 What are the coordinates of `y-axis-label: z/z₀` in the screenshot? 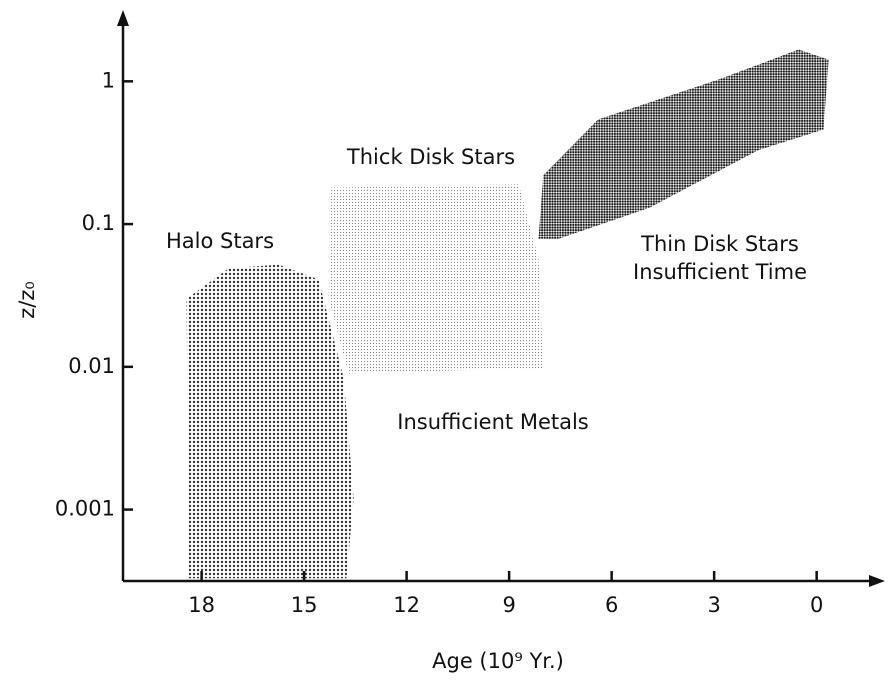 It's located at (27, 300).